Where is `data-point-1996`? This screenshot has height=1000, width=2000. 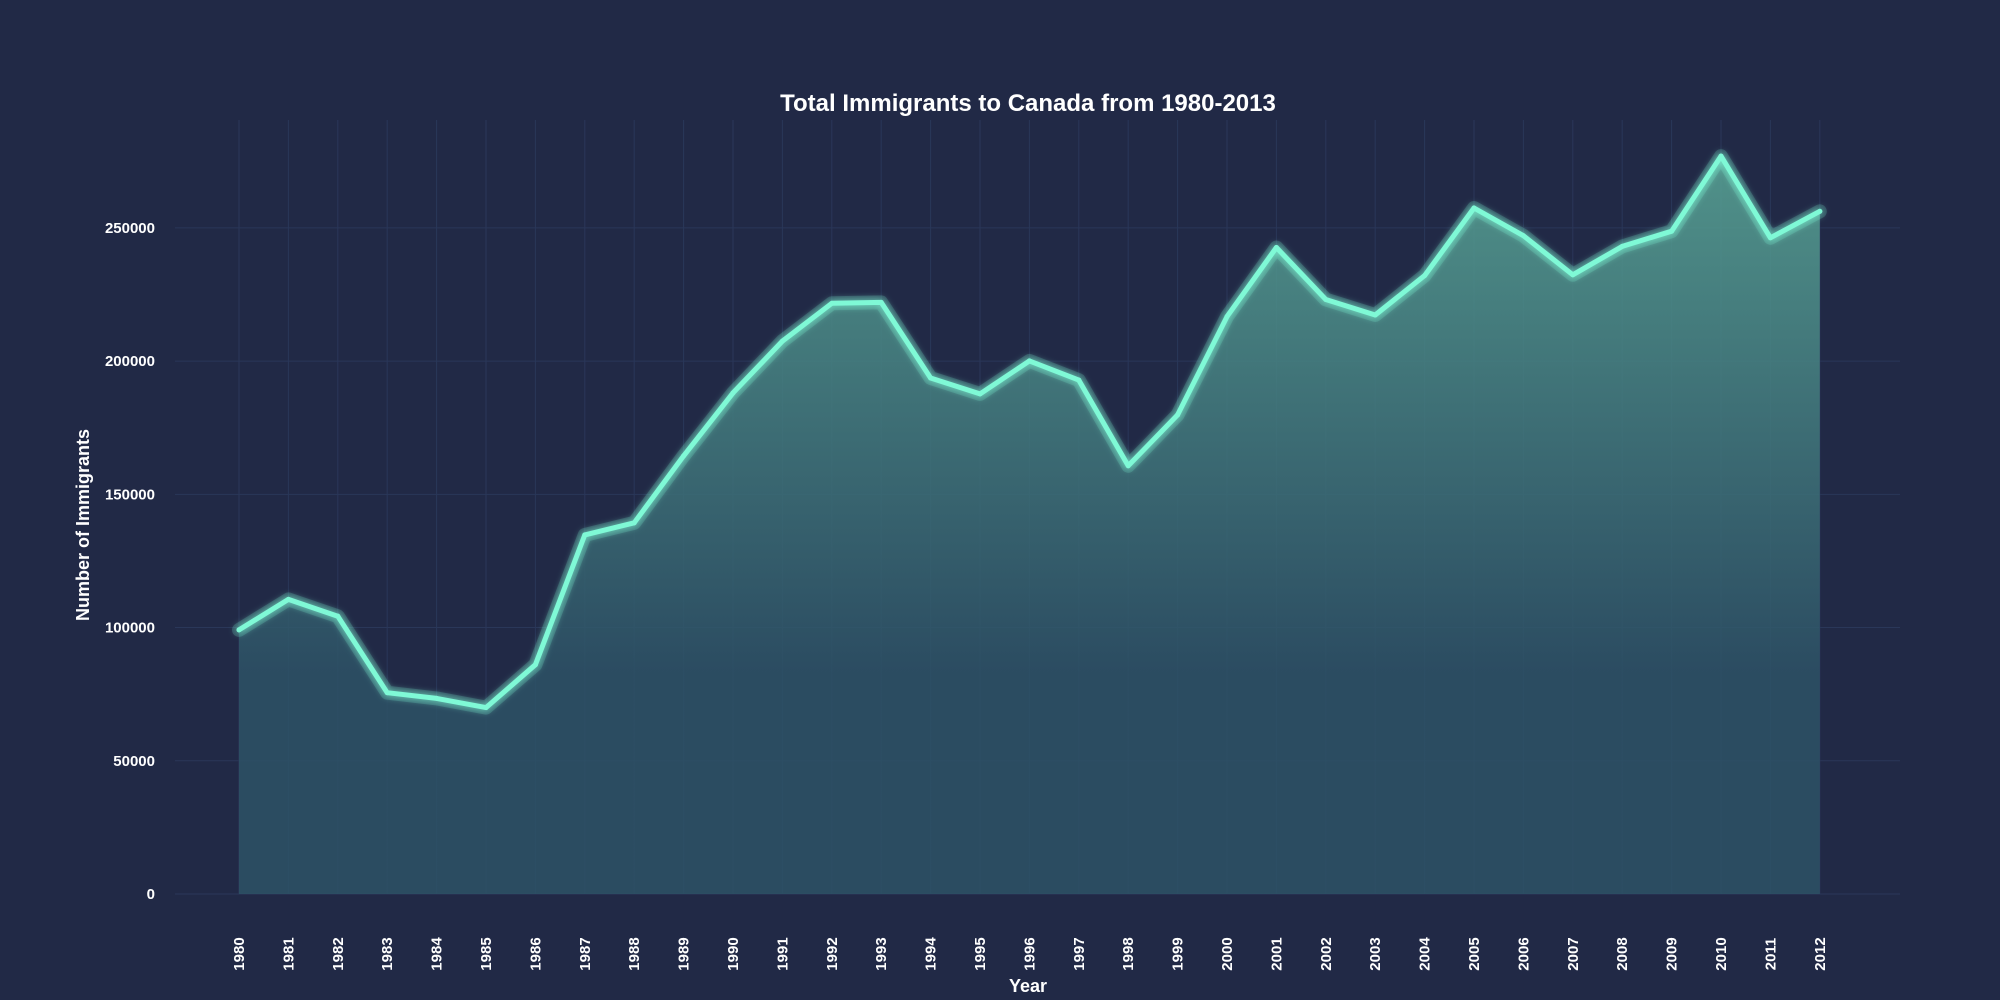
data-point-1996 is located at coordinates (1029, 361).